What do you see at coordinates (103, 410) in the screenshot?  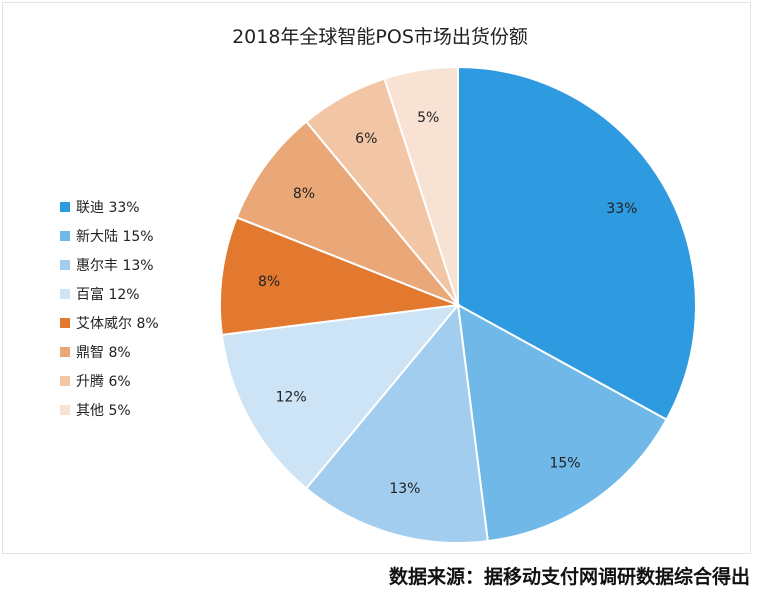 I see `legend-label: 其他 5%` at bounding box center [103, 410].